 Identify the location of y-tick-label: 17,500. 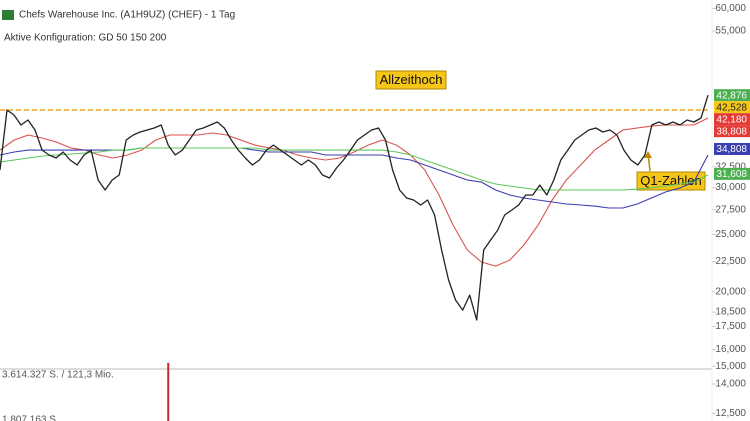
(730, 326).